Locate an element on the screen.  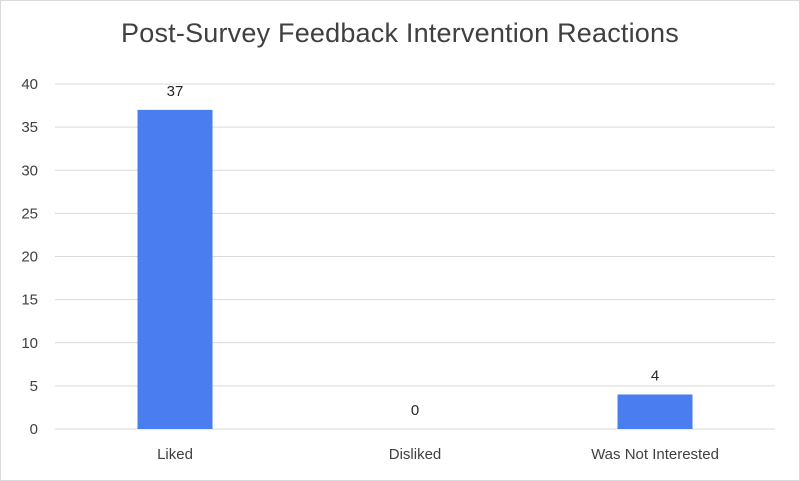
x-category-label: Was Not Interested is located at coordinates (655, 454).